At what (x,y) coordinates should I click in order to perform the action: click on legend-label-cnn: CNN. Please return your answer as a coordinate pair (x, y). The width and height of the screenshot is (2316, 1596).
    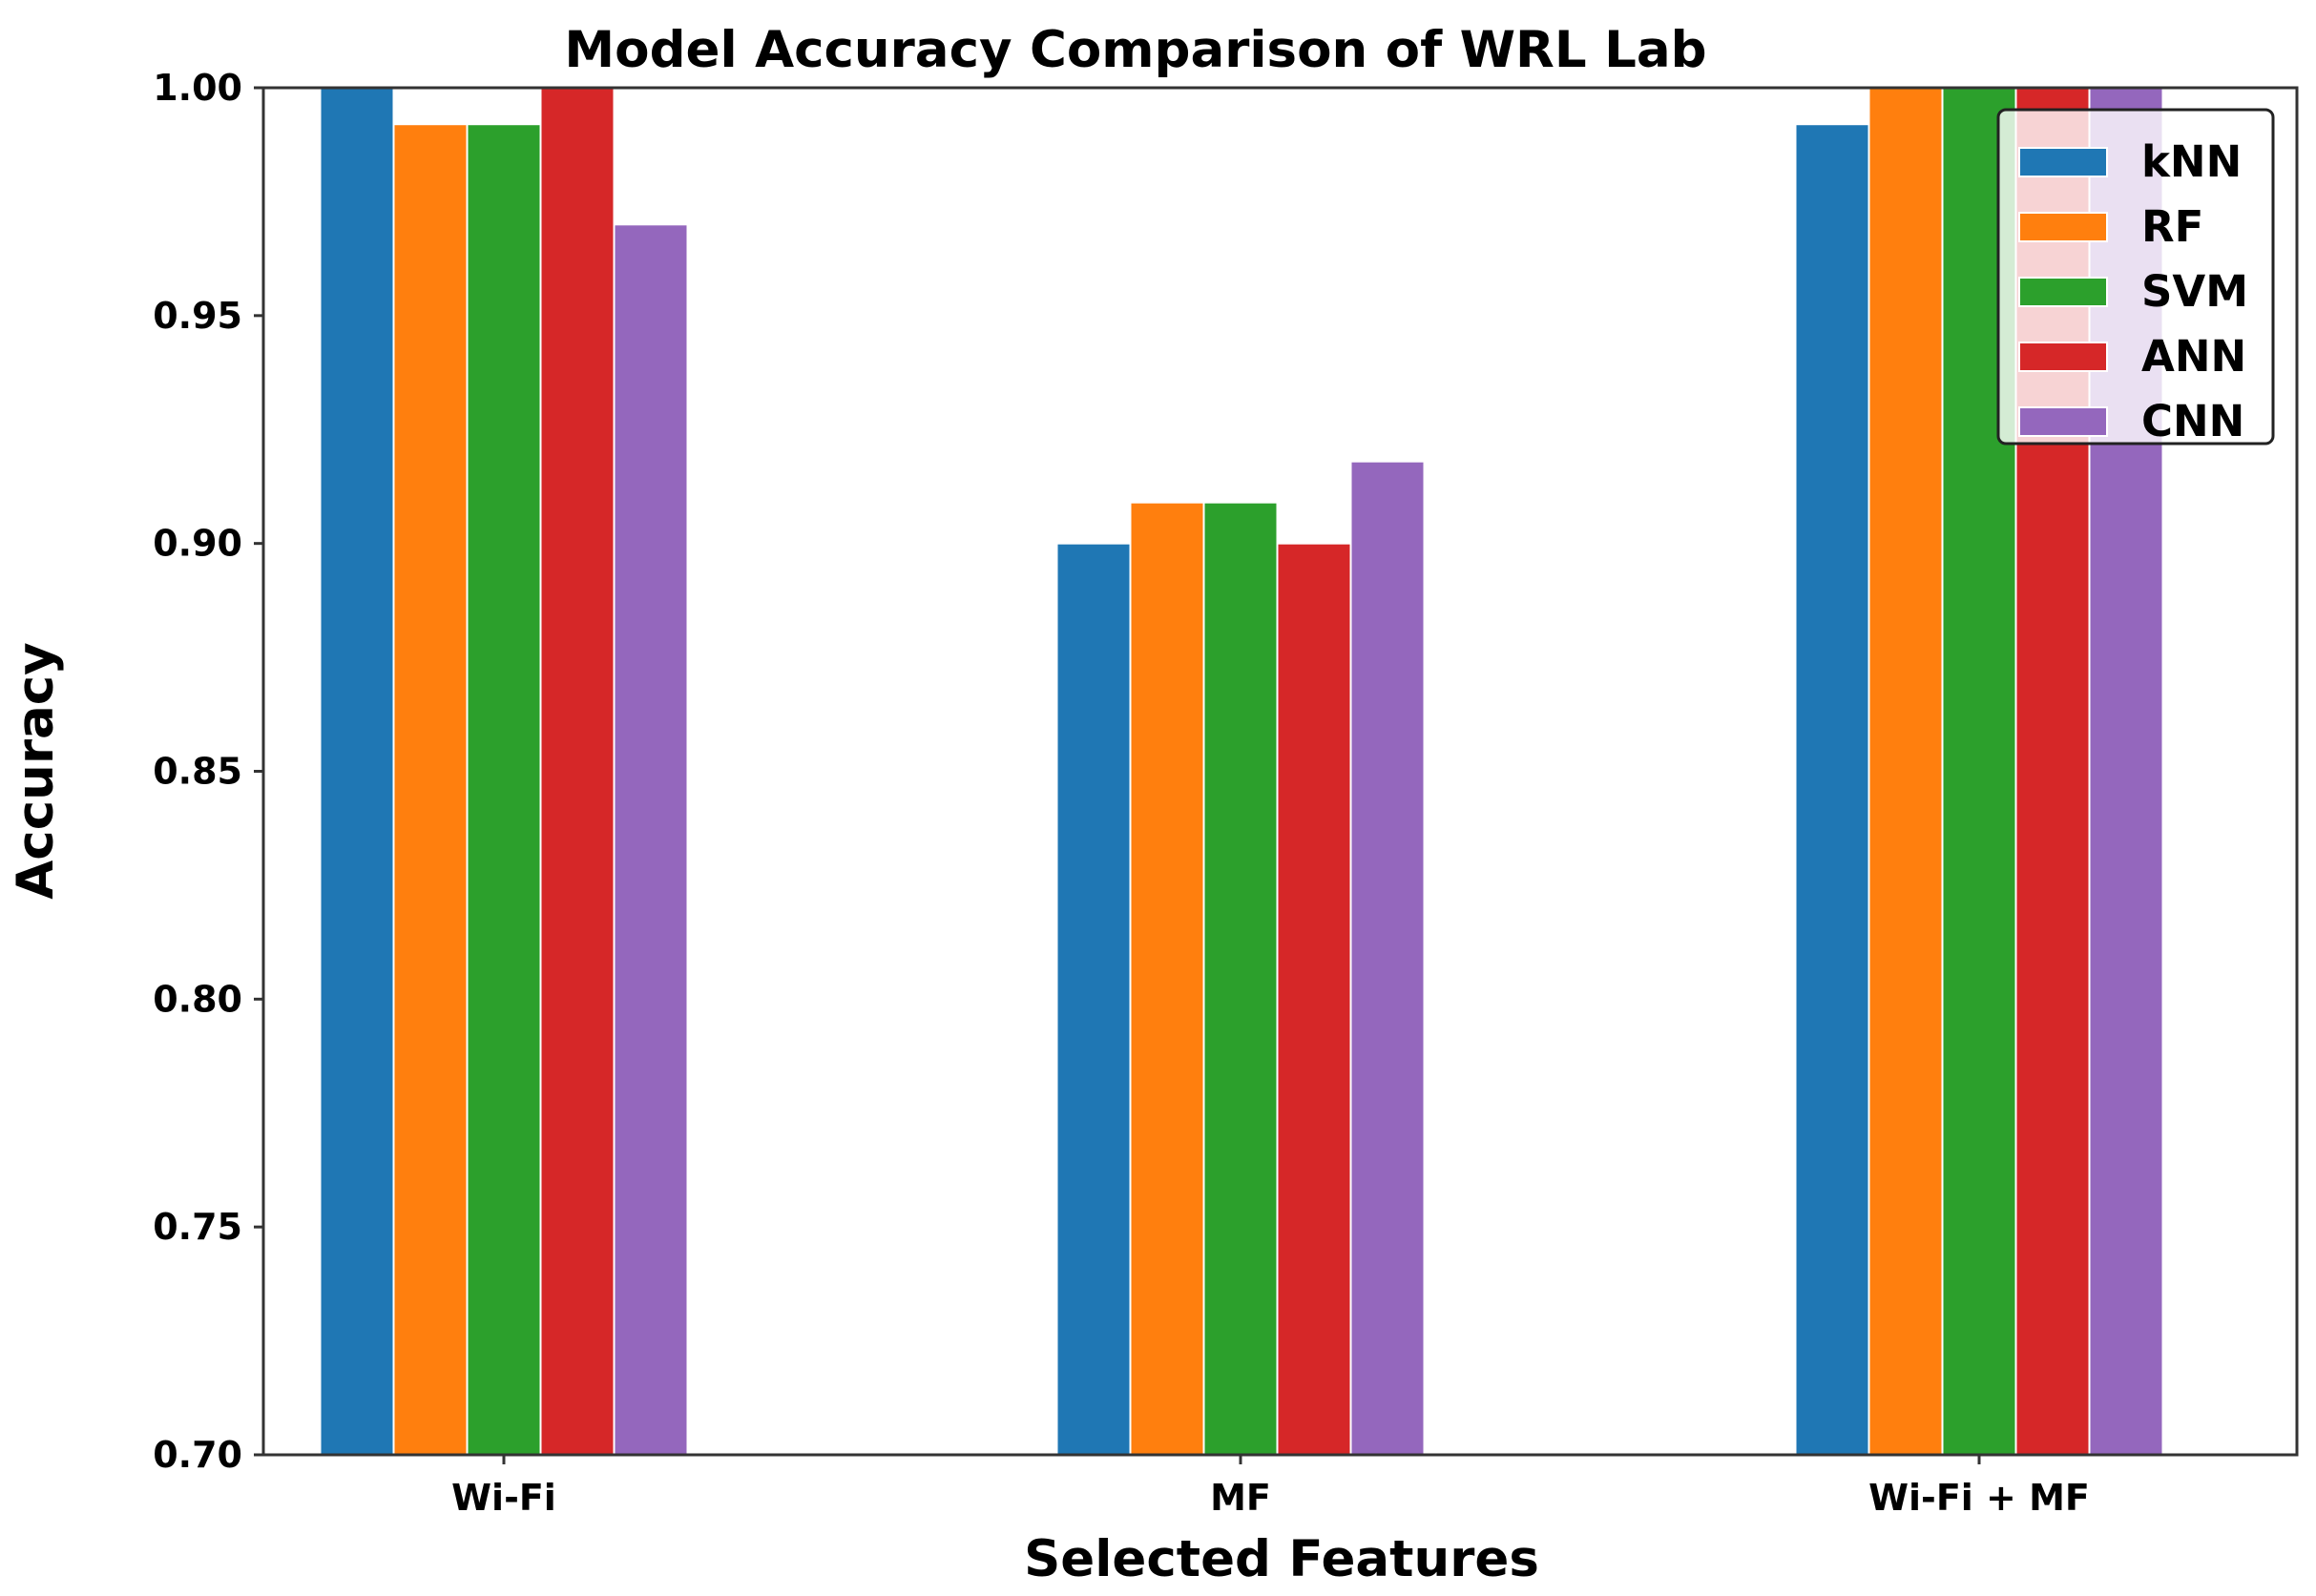
    Looking at the image, I should click on (2192, 421).